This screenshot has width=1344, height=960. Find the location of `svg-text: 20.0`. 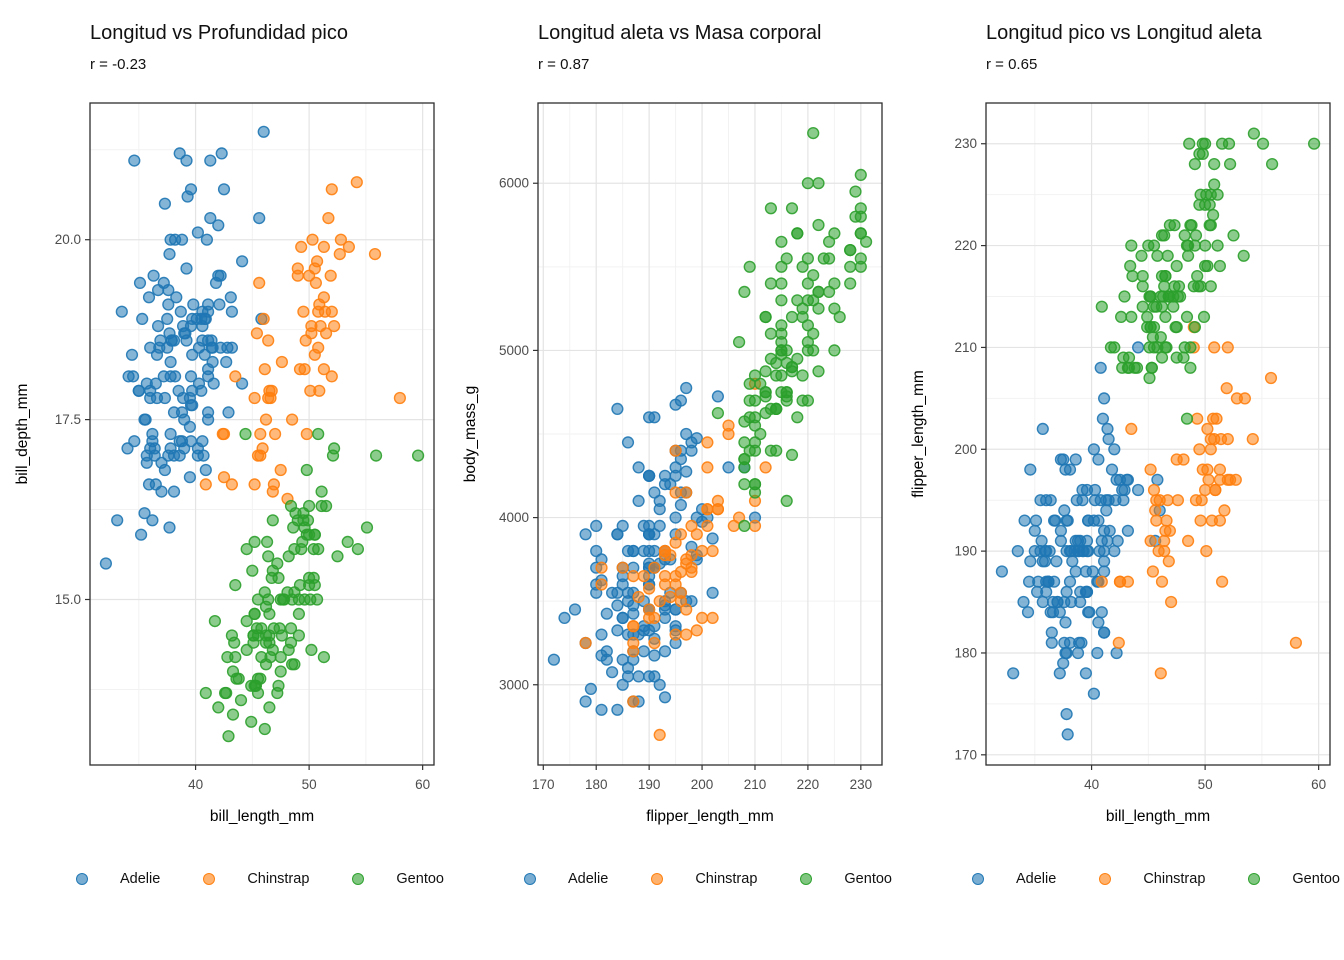

svg-text: 20.0 is located at coordinates (68, 239).